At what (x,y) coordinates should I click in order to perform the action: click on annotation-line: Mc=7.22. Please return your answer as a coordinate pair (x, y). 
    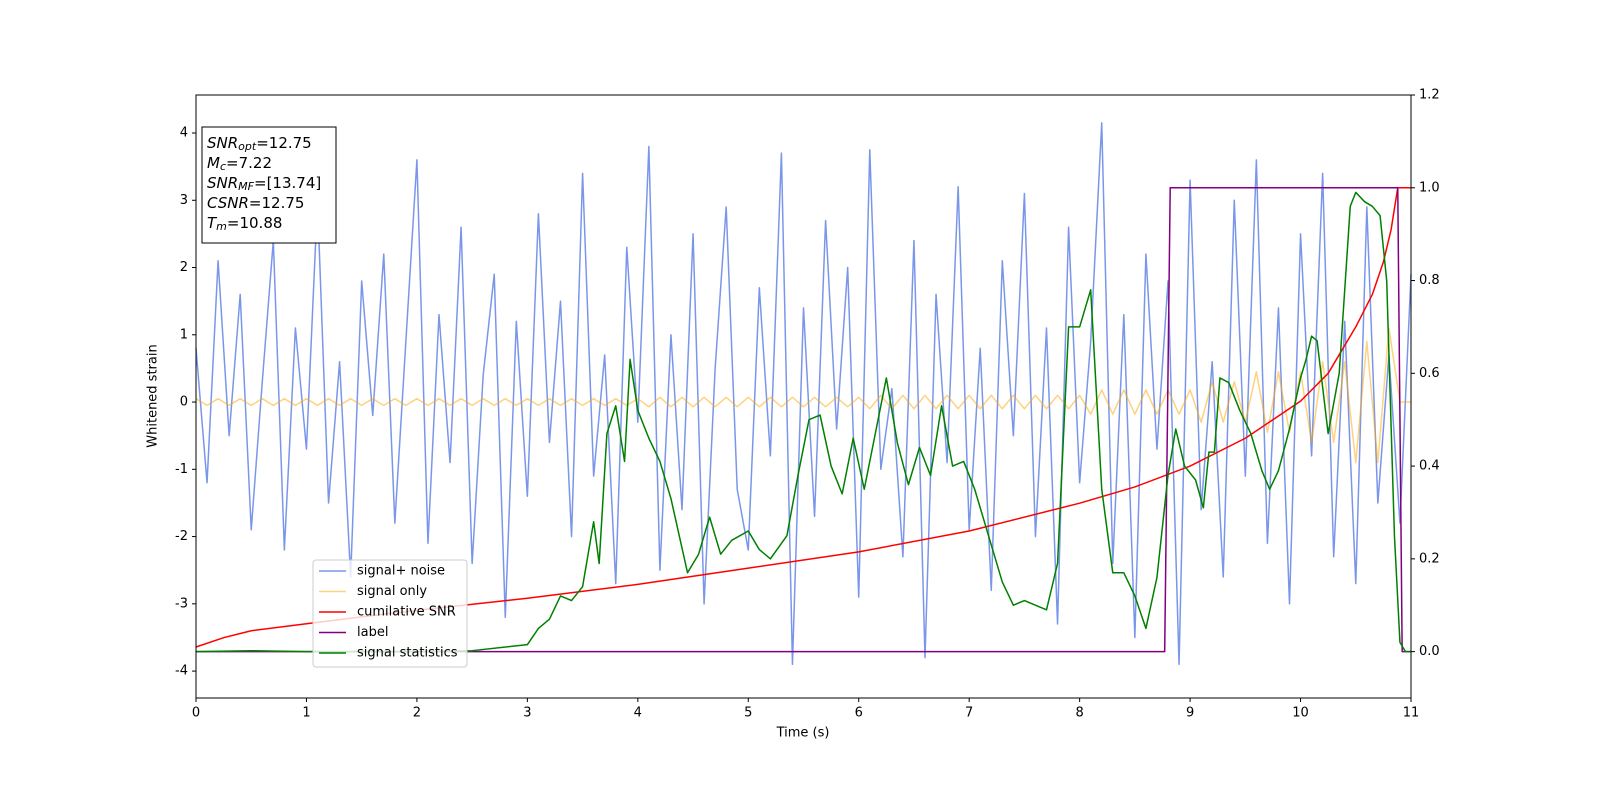
    Looking at the image, I should click on (239, 164).